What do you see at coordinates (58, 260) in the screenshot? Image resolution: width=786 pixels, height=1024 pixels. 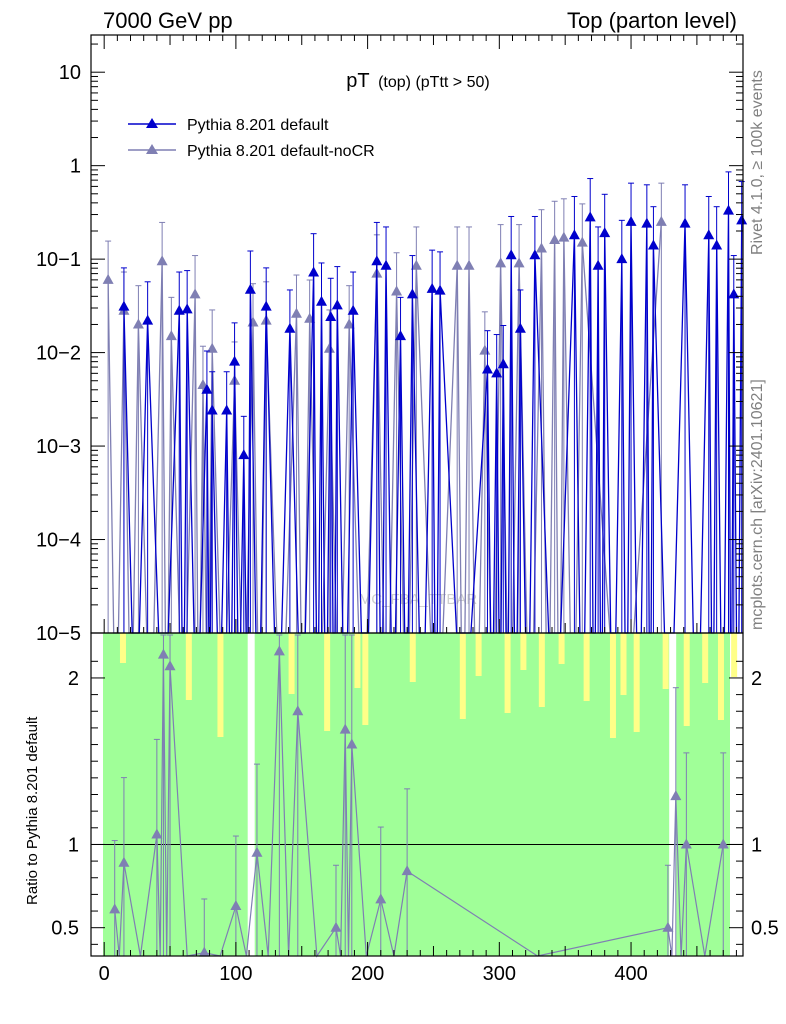 I see `y-tick-label: 10−1` at bounding box center [58, 260].